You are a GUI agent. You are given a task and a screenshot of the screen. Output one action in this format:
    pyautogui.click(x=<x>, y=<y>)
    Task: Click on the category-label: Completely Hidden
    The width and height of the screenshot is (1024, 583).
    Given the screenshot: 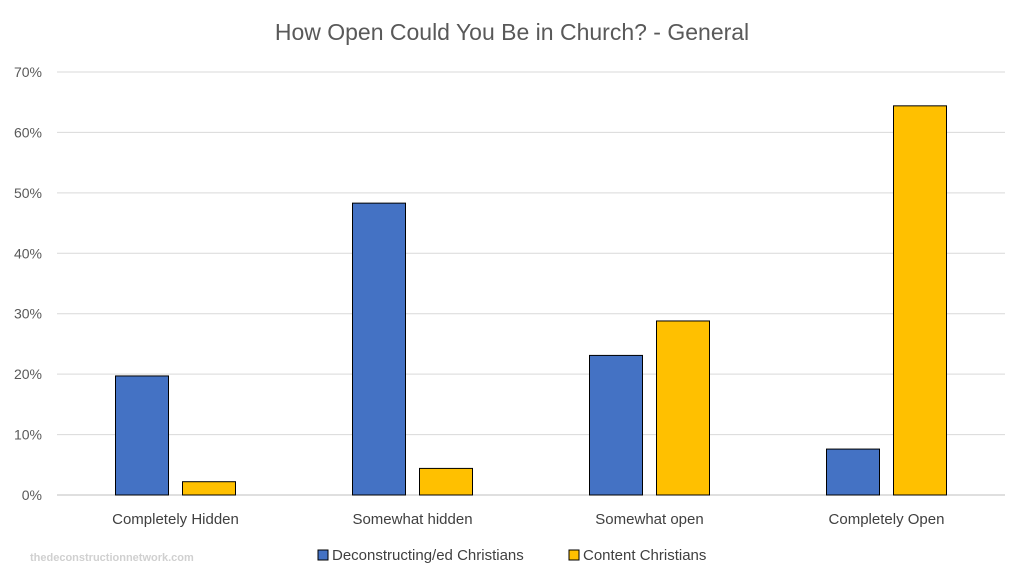 What is the action you would take?
    pyautogui.click(x=175, y=519)
    